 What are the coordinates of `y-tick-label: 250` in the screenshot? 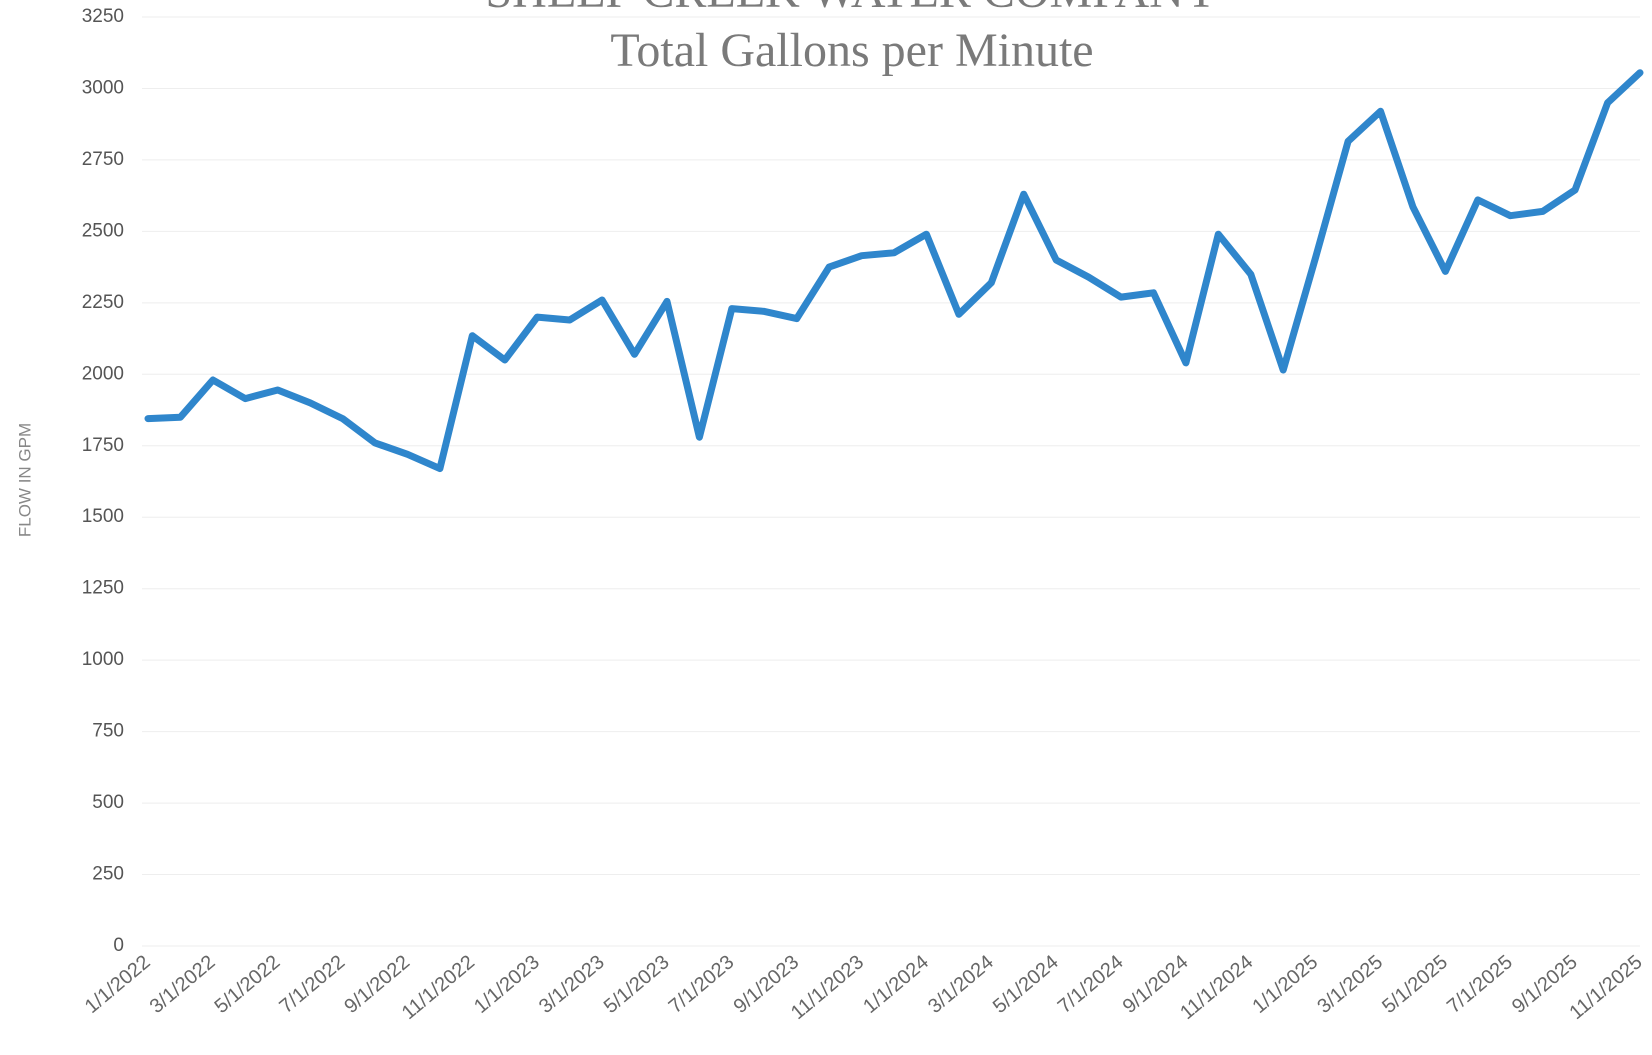 It's located at (108, 874).